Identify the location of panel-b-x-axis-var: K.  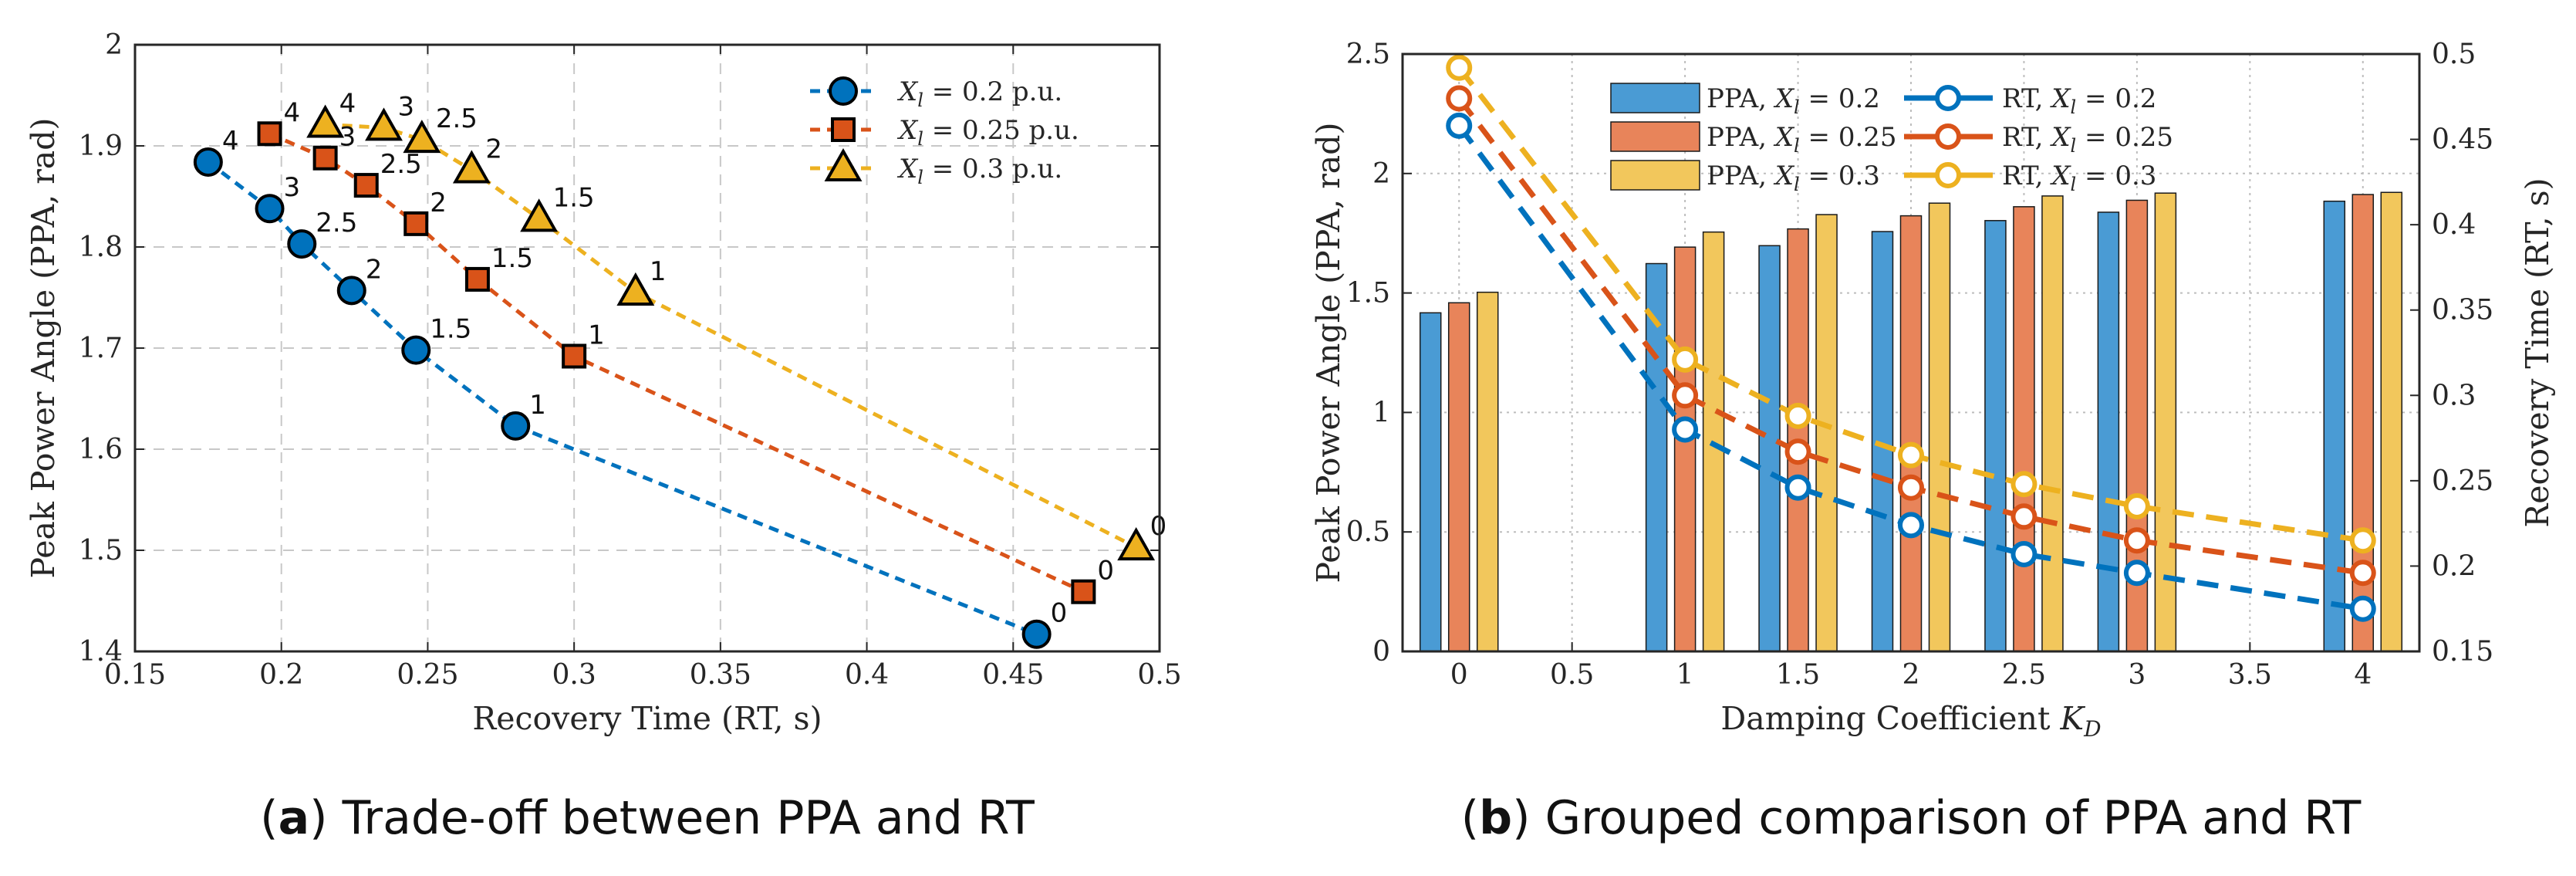
(2072, 718).